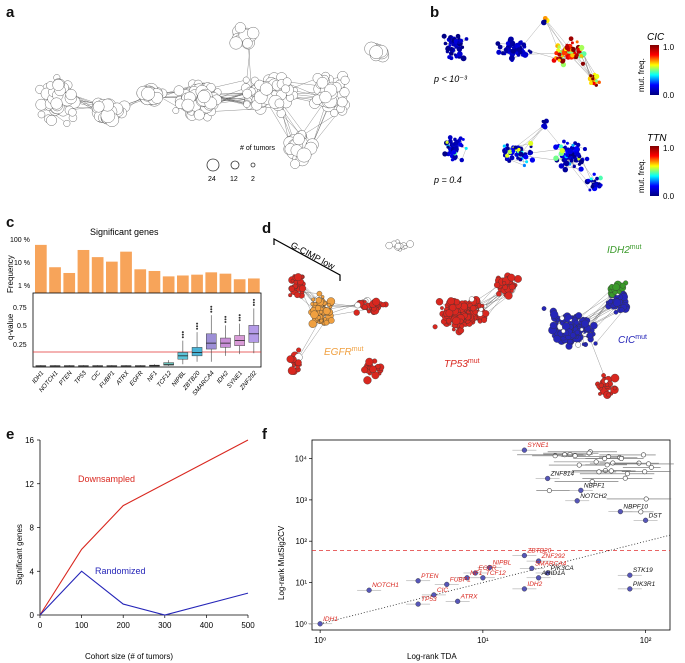 The width and height of the screenshot is (685, 663). I want to click on y-tick-label: 8, so click(32, 528).